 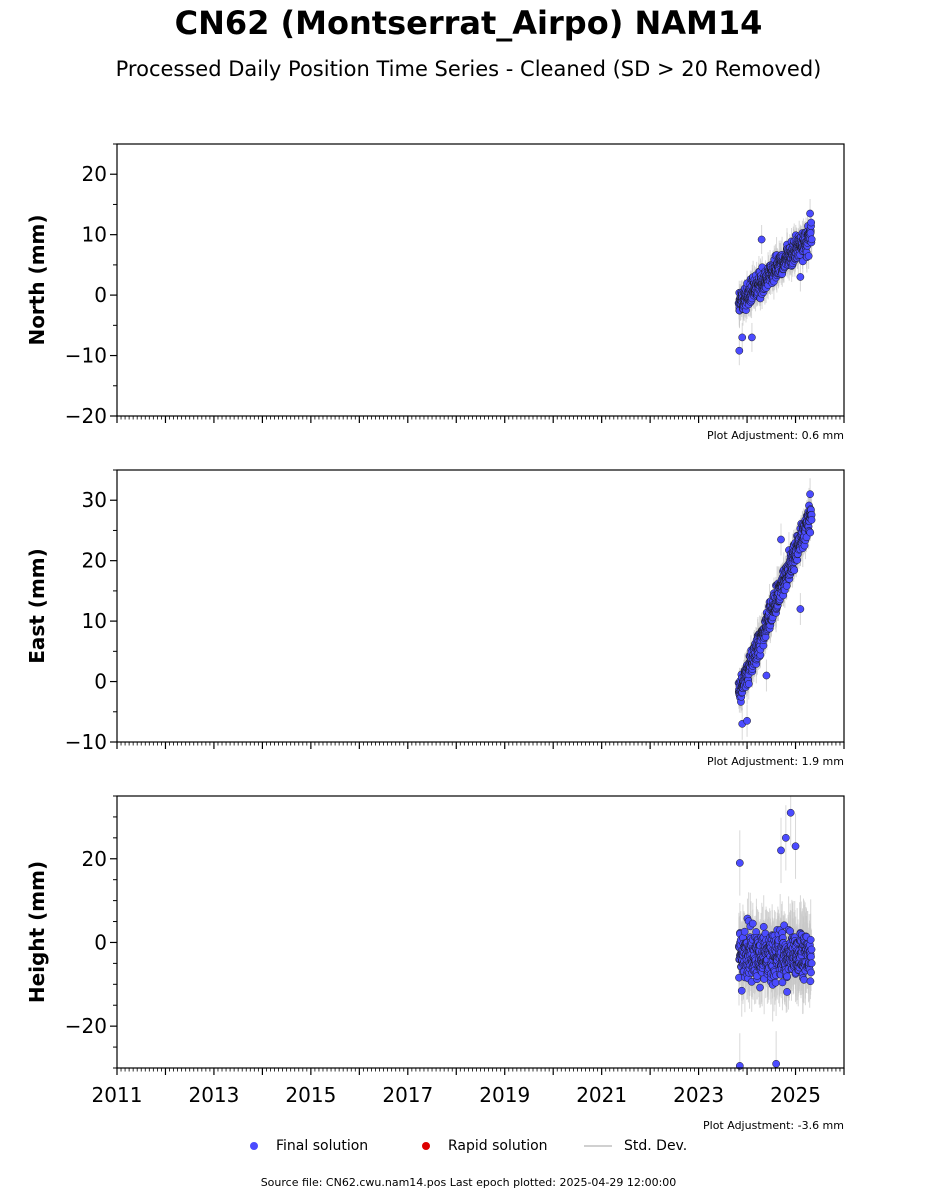 What do you see at coordinates (94, 500) in the screenshot?
I see `east-ytick-label: 30` at bounding box center [94, 500].